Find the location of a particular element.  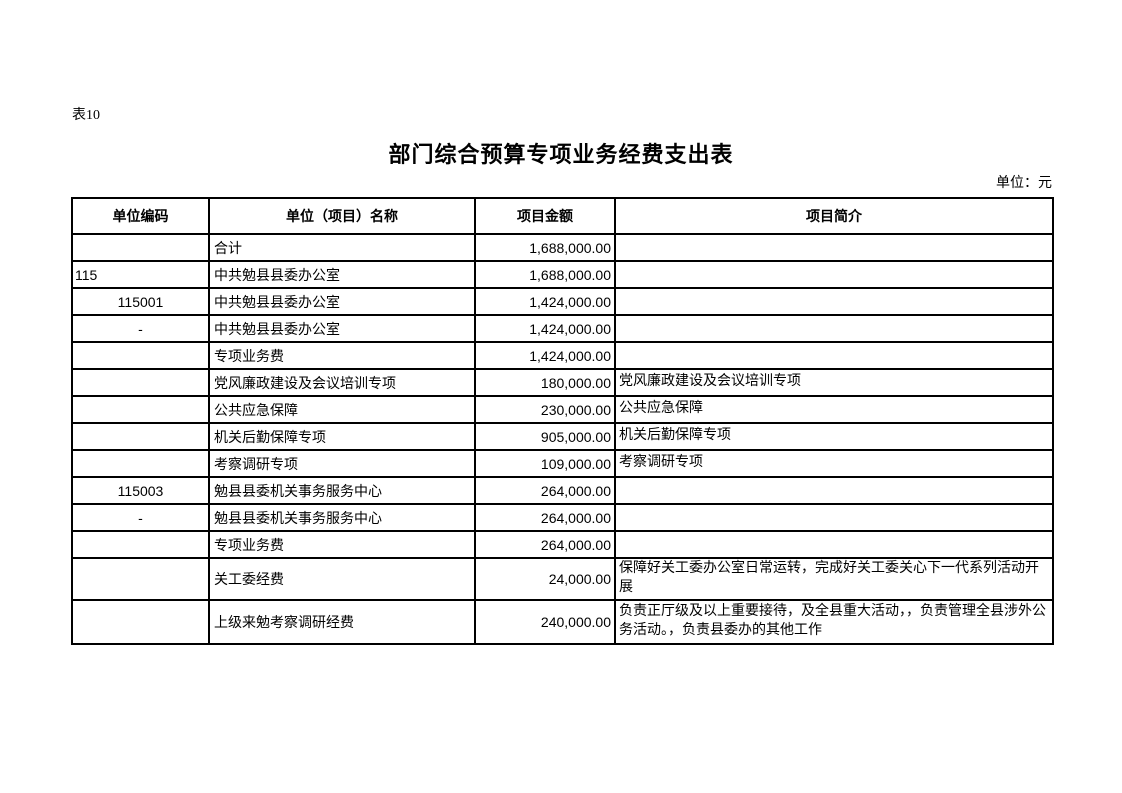

table-row: 专项业务费 1,424,000.00 is located at coordinates (562, 355).